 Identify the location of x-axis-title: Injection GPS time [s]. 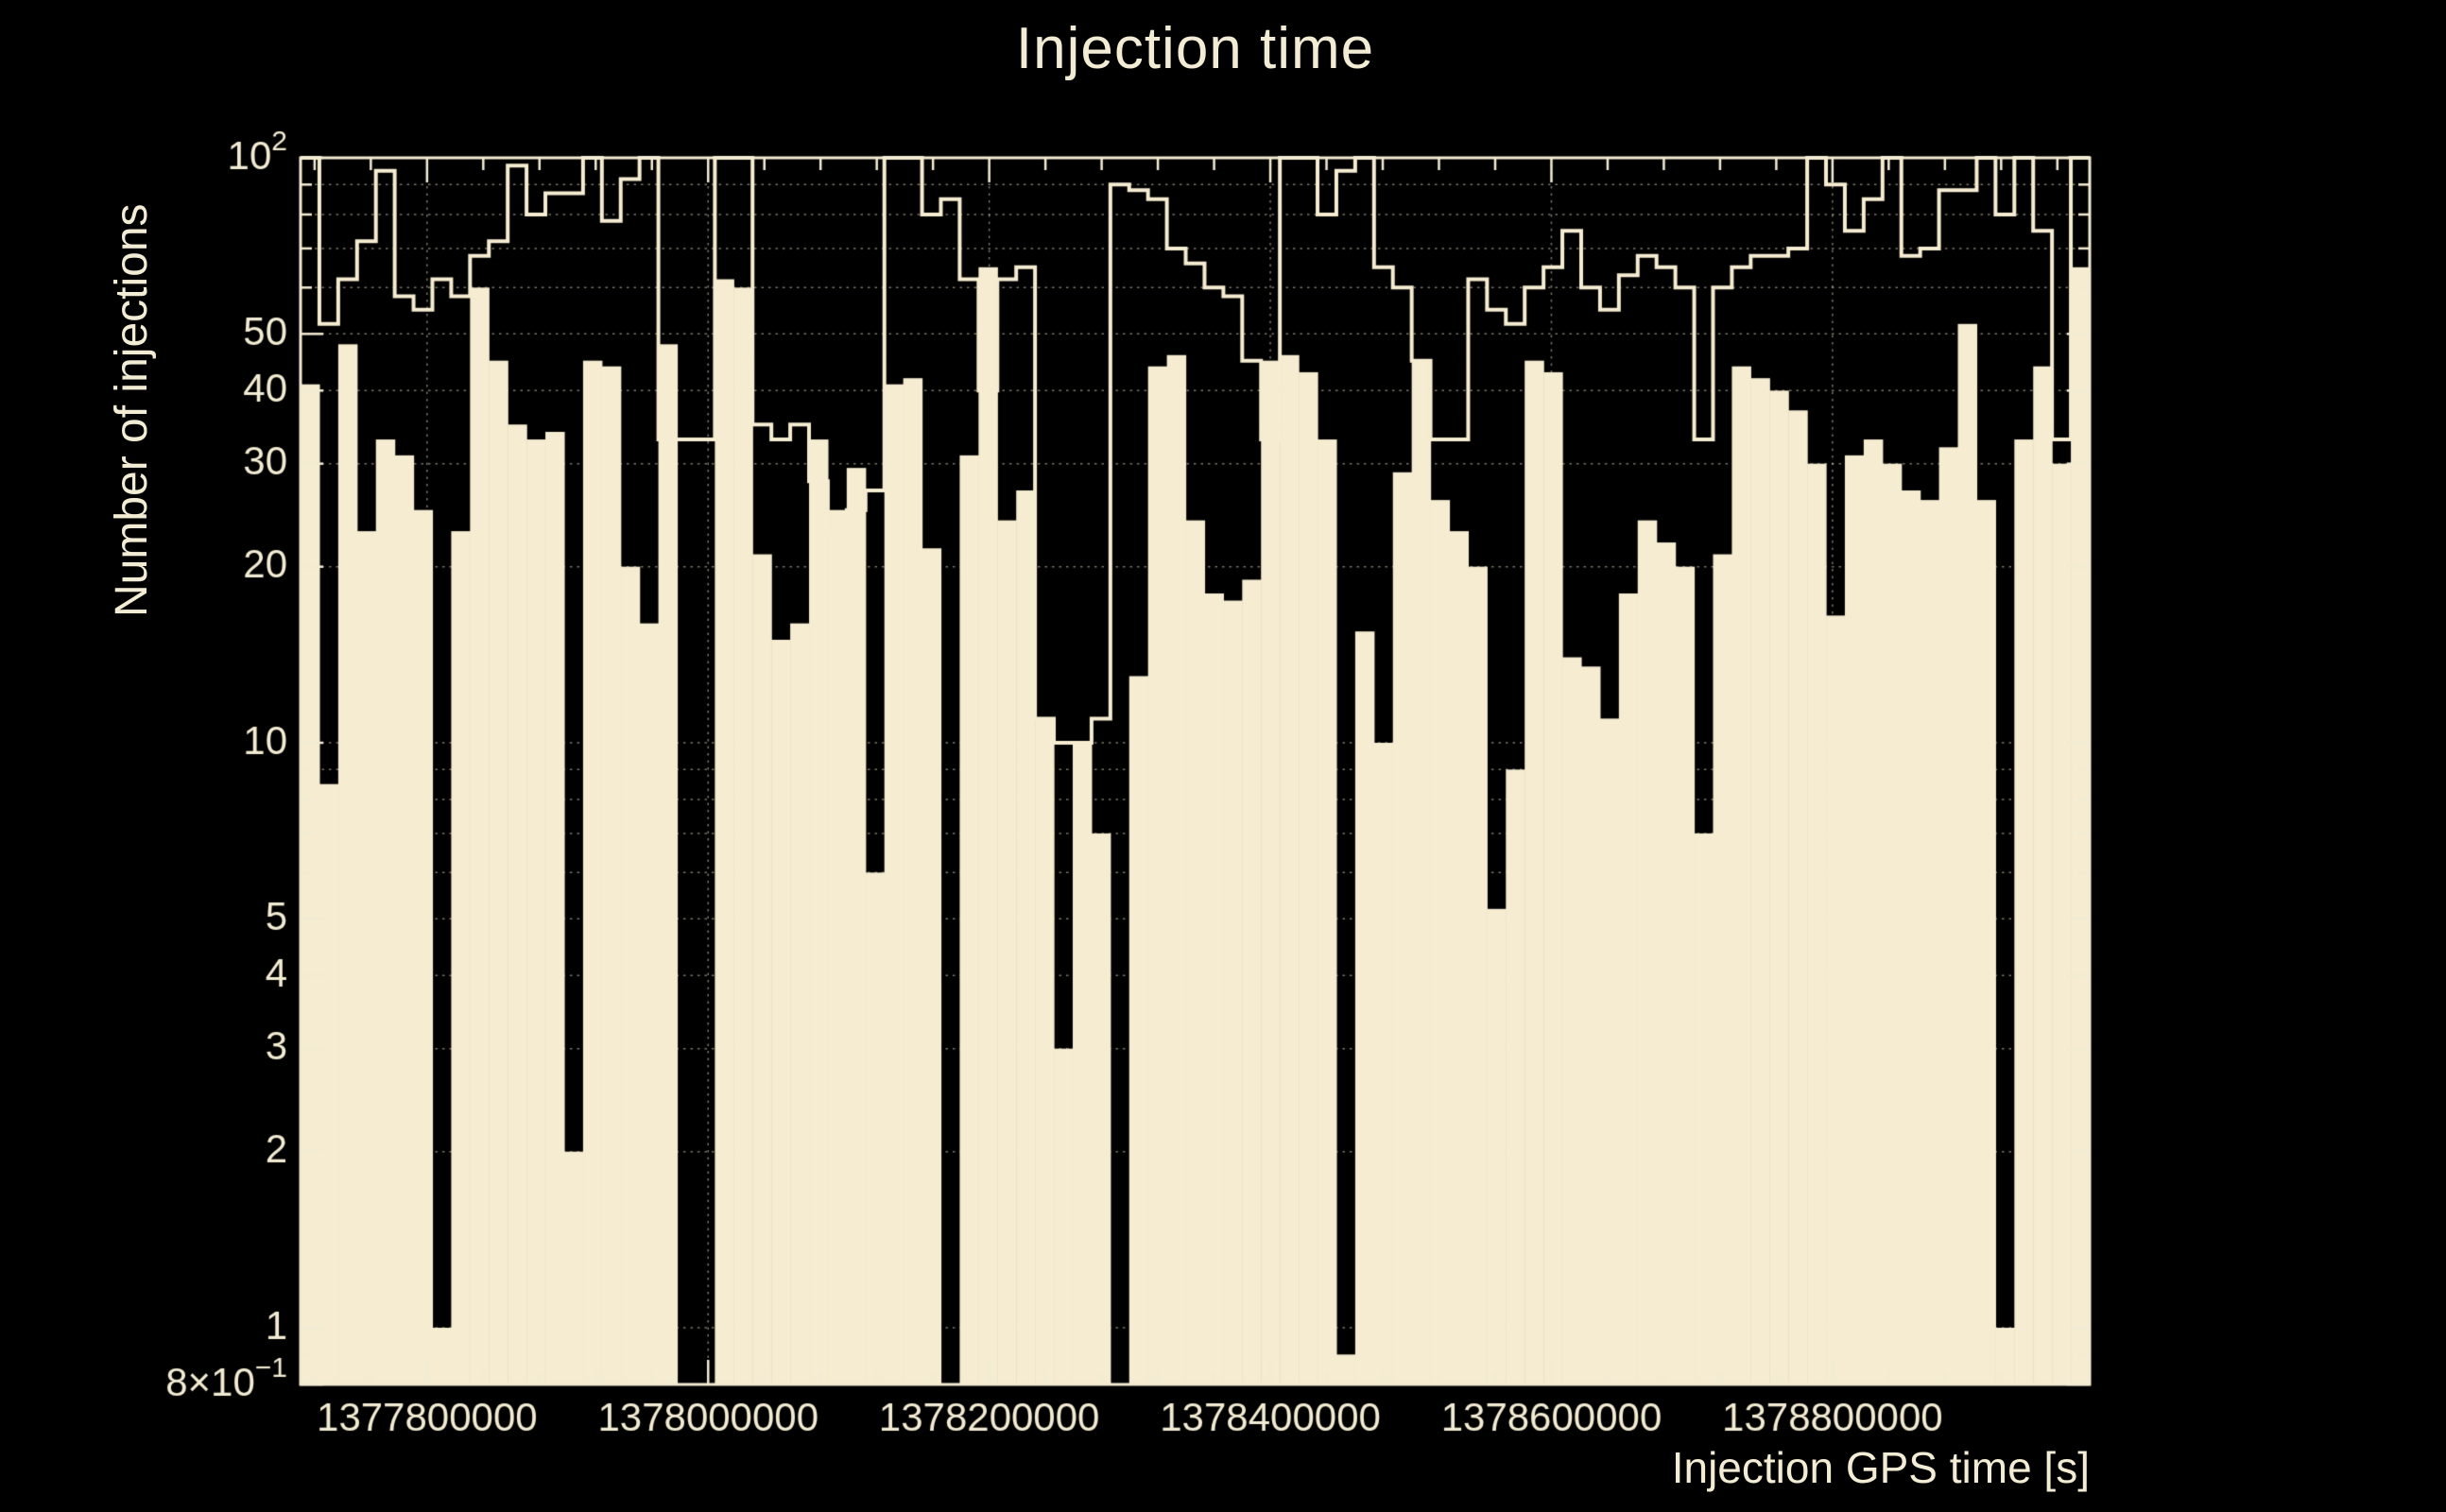
(1880, 1467).